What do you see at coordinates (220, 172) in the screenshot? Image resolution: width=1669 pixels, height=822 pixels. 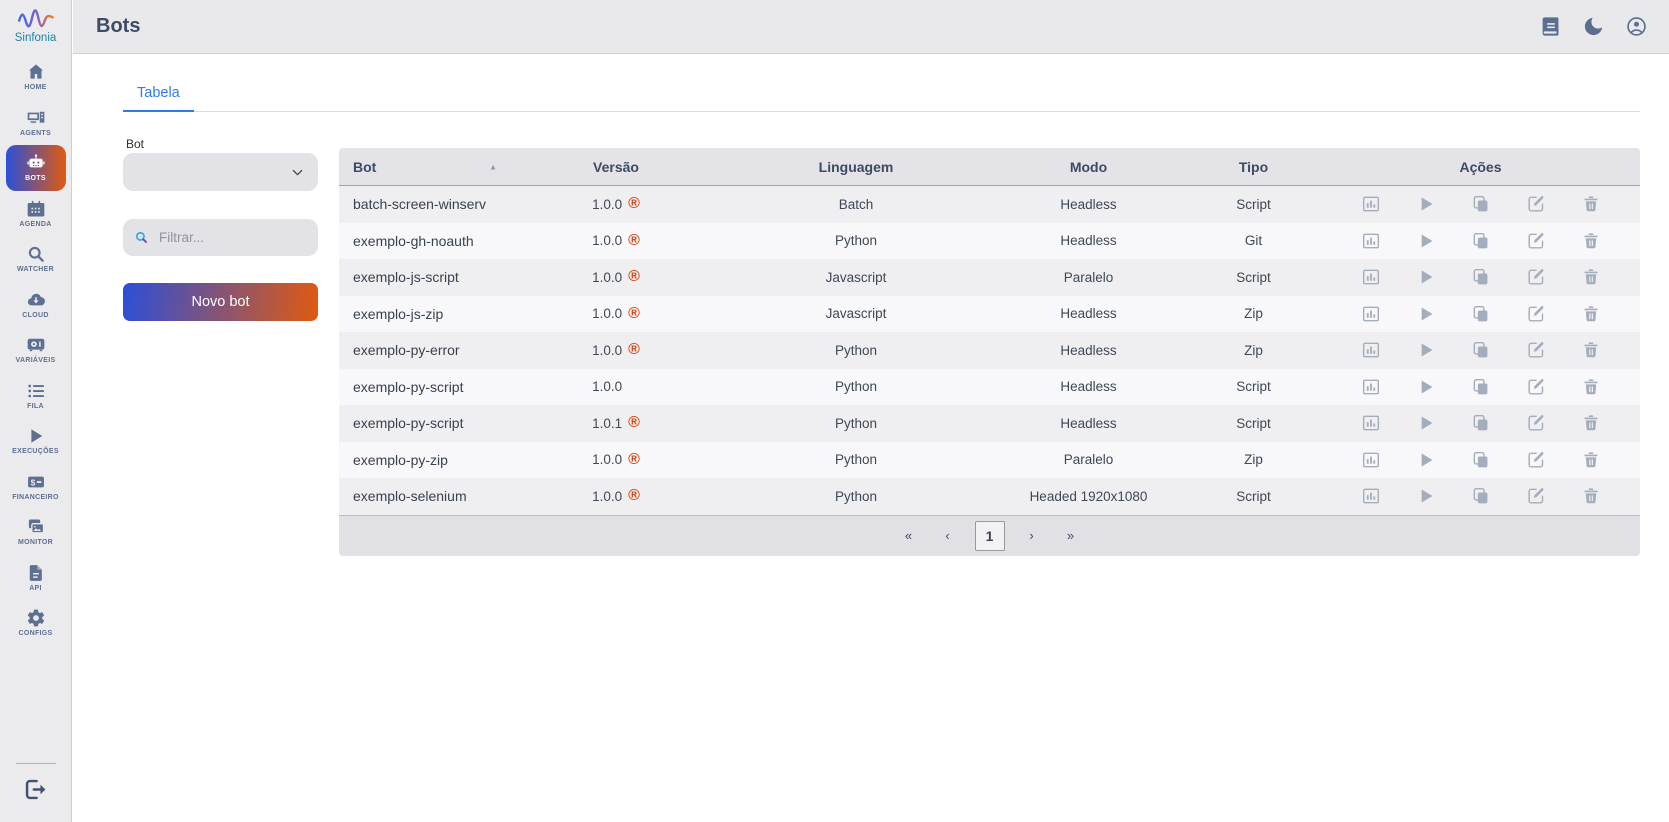 I see `bot-select` at bounding box center [220, 172].